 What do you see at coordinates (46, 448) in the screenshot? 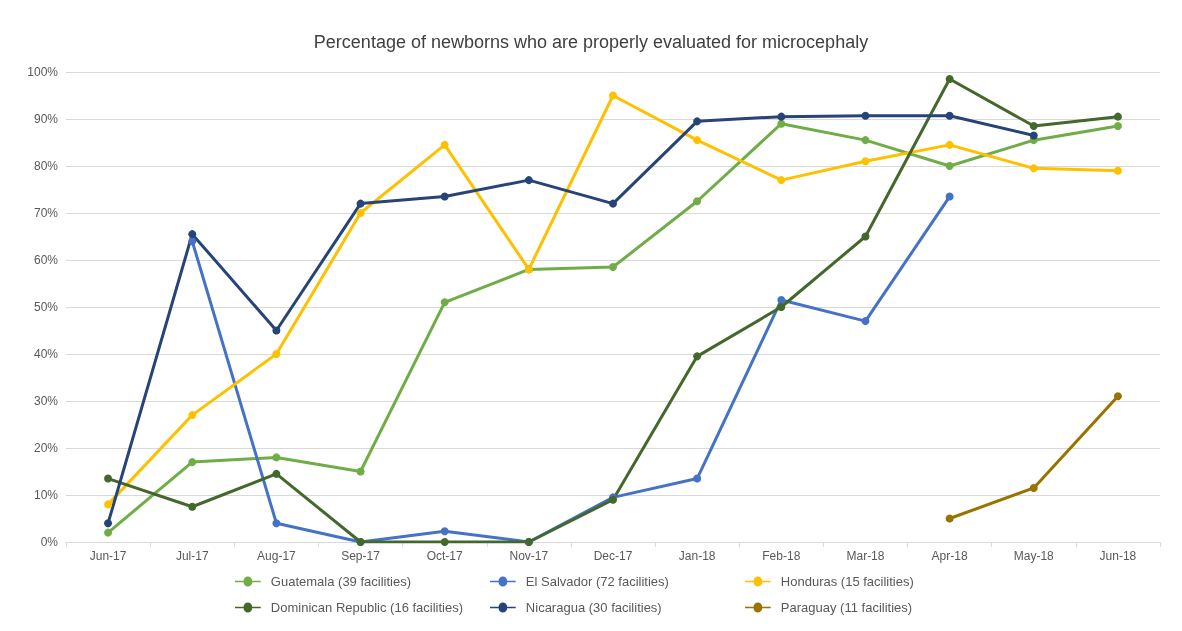
I see `y-tick-label: 20%` at bounding box center [46, 448].